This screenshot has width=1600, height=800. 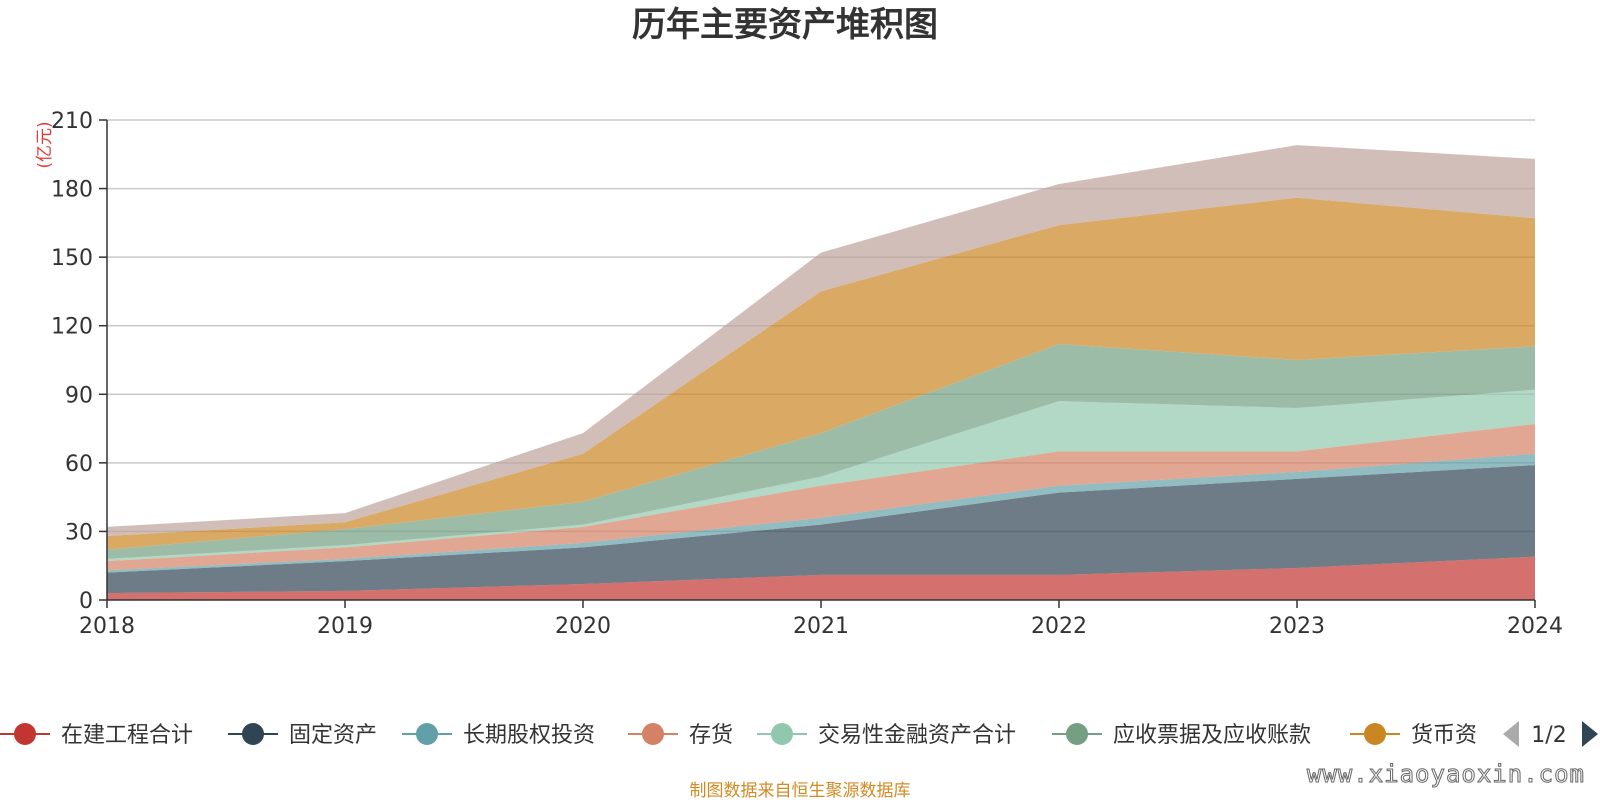 What do you see at coordinates (738, 735) in the screenshot?
I see `legend: 在建工程合计 固定资产 长期股权投资 存货 交易性金融资产合计 应收票据及应收账款 货币资` at bounding box center [738, 735].